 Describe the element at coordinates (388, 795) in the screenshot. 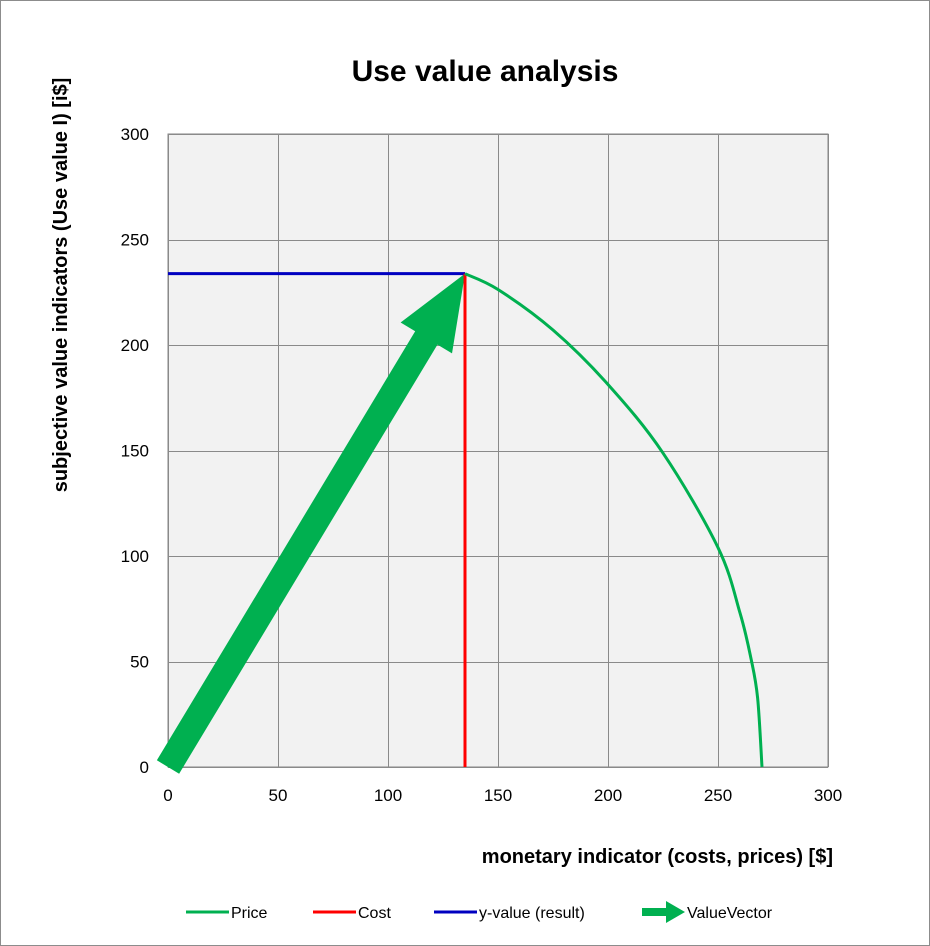

I see `x-tick-label: 100` at that location.